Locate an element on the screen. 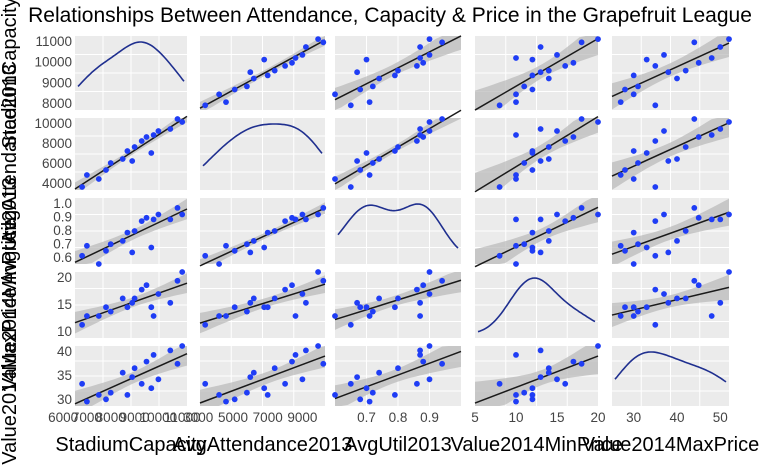  y-variable-label: AvgUtil2013 is located at coordinates (10, 230).